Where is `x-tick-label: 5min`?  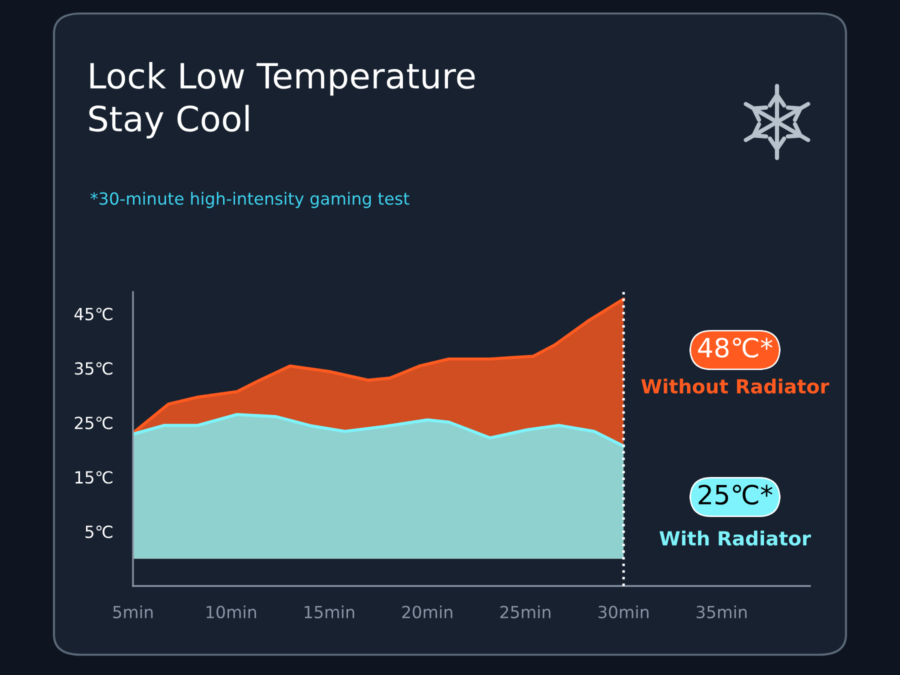 x-tick-label: 5min is located at coordinates (133, 611).